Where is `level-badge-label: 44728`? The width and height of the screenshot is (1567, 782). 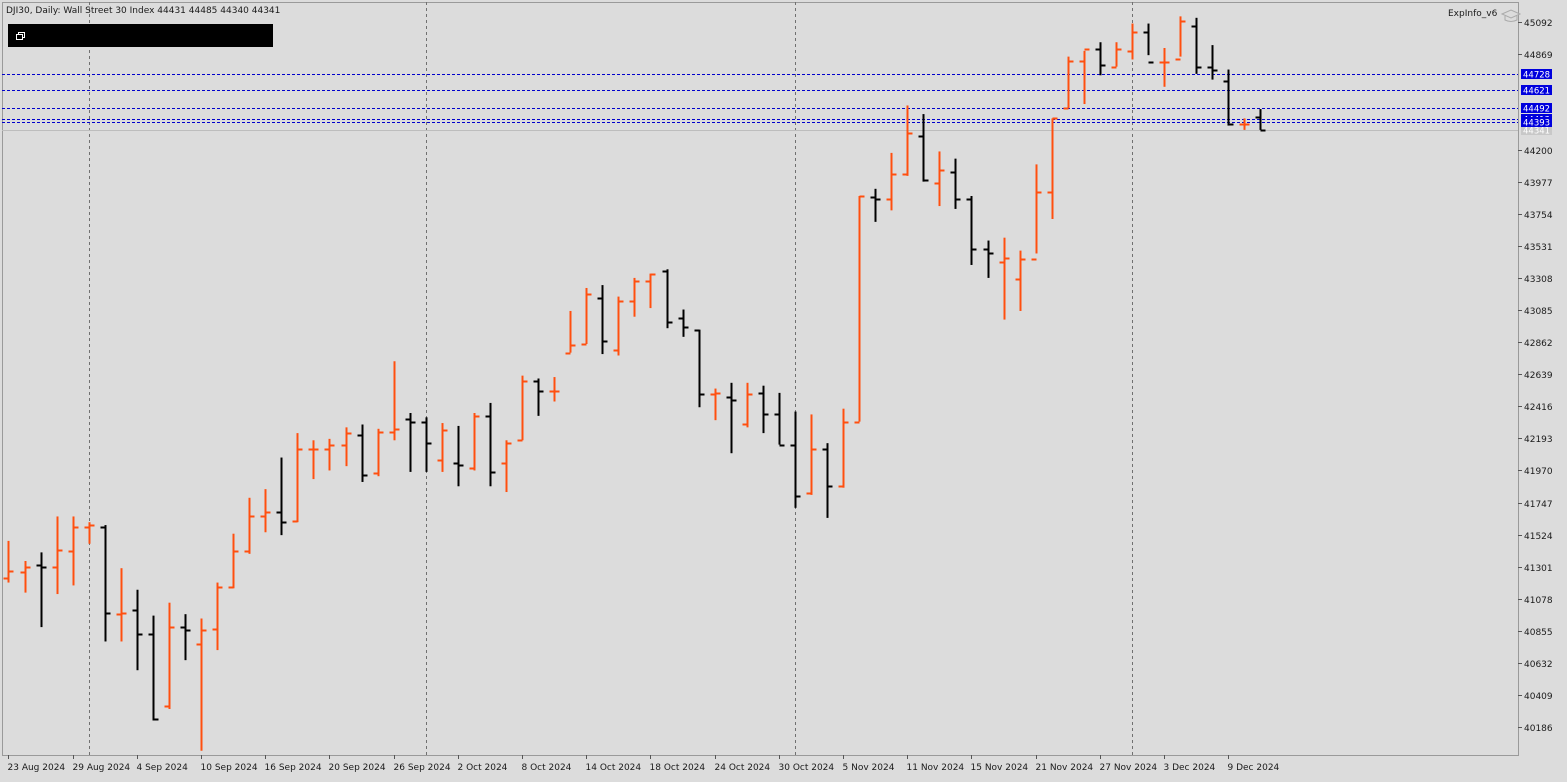 level-badge-label: 44728 is located at coordinates (1536, 76).